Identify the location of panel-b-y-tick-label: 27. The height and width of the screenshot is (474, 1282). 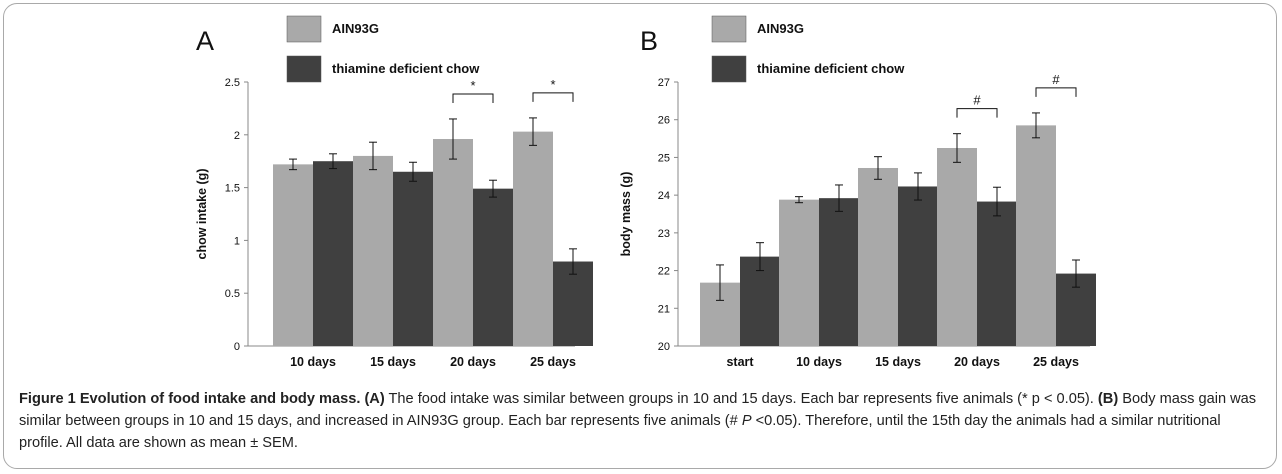
(664, 83).